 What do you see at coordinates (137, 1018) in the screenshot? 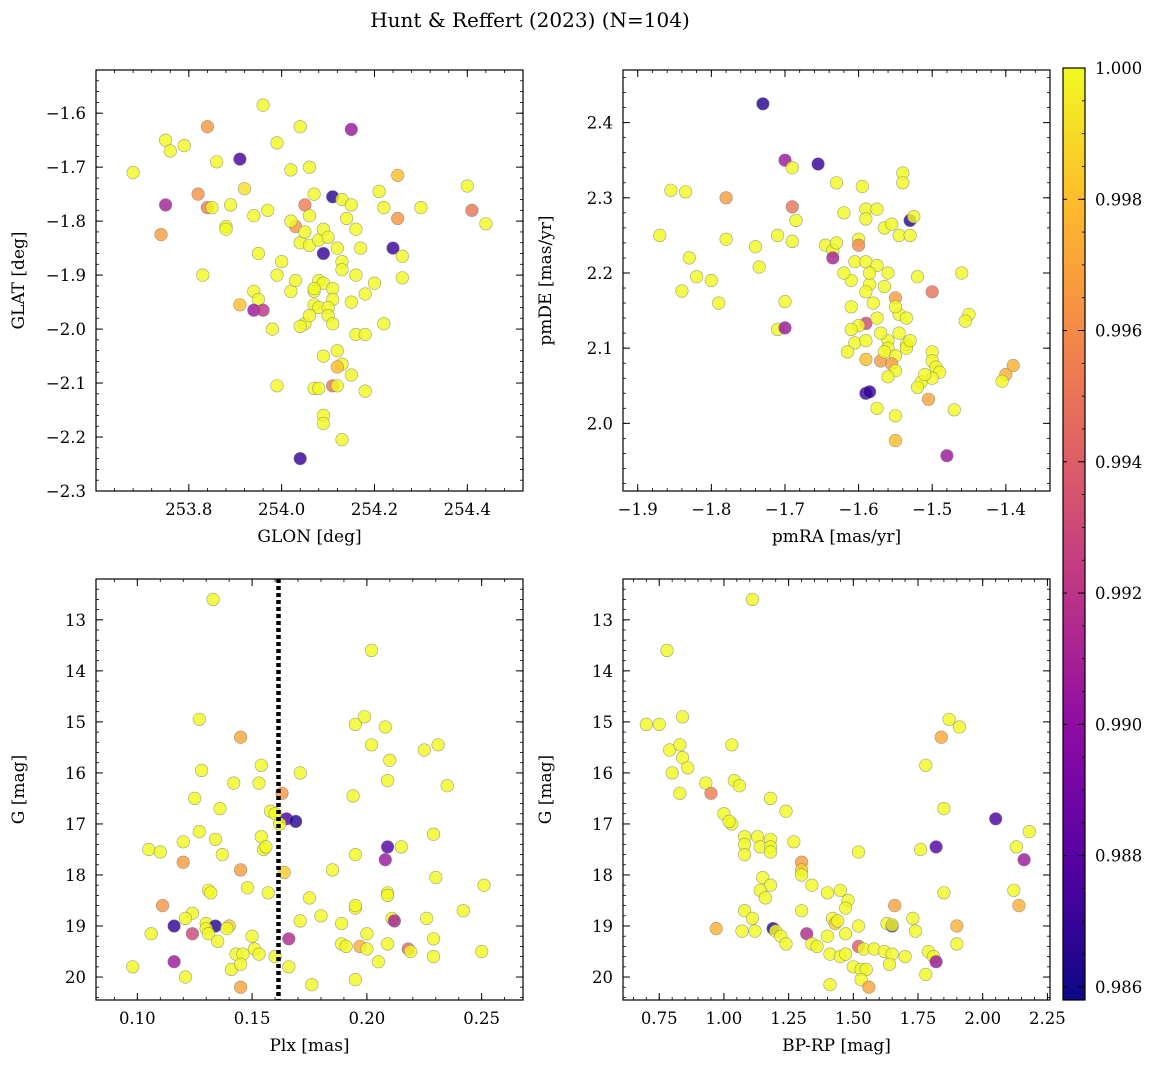
I see `x-tick-label: 0.10` at bounding box center [137, 1018].